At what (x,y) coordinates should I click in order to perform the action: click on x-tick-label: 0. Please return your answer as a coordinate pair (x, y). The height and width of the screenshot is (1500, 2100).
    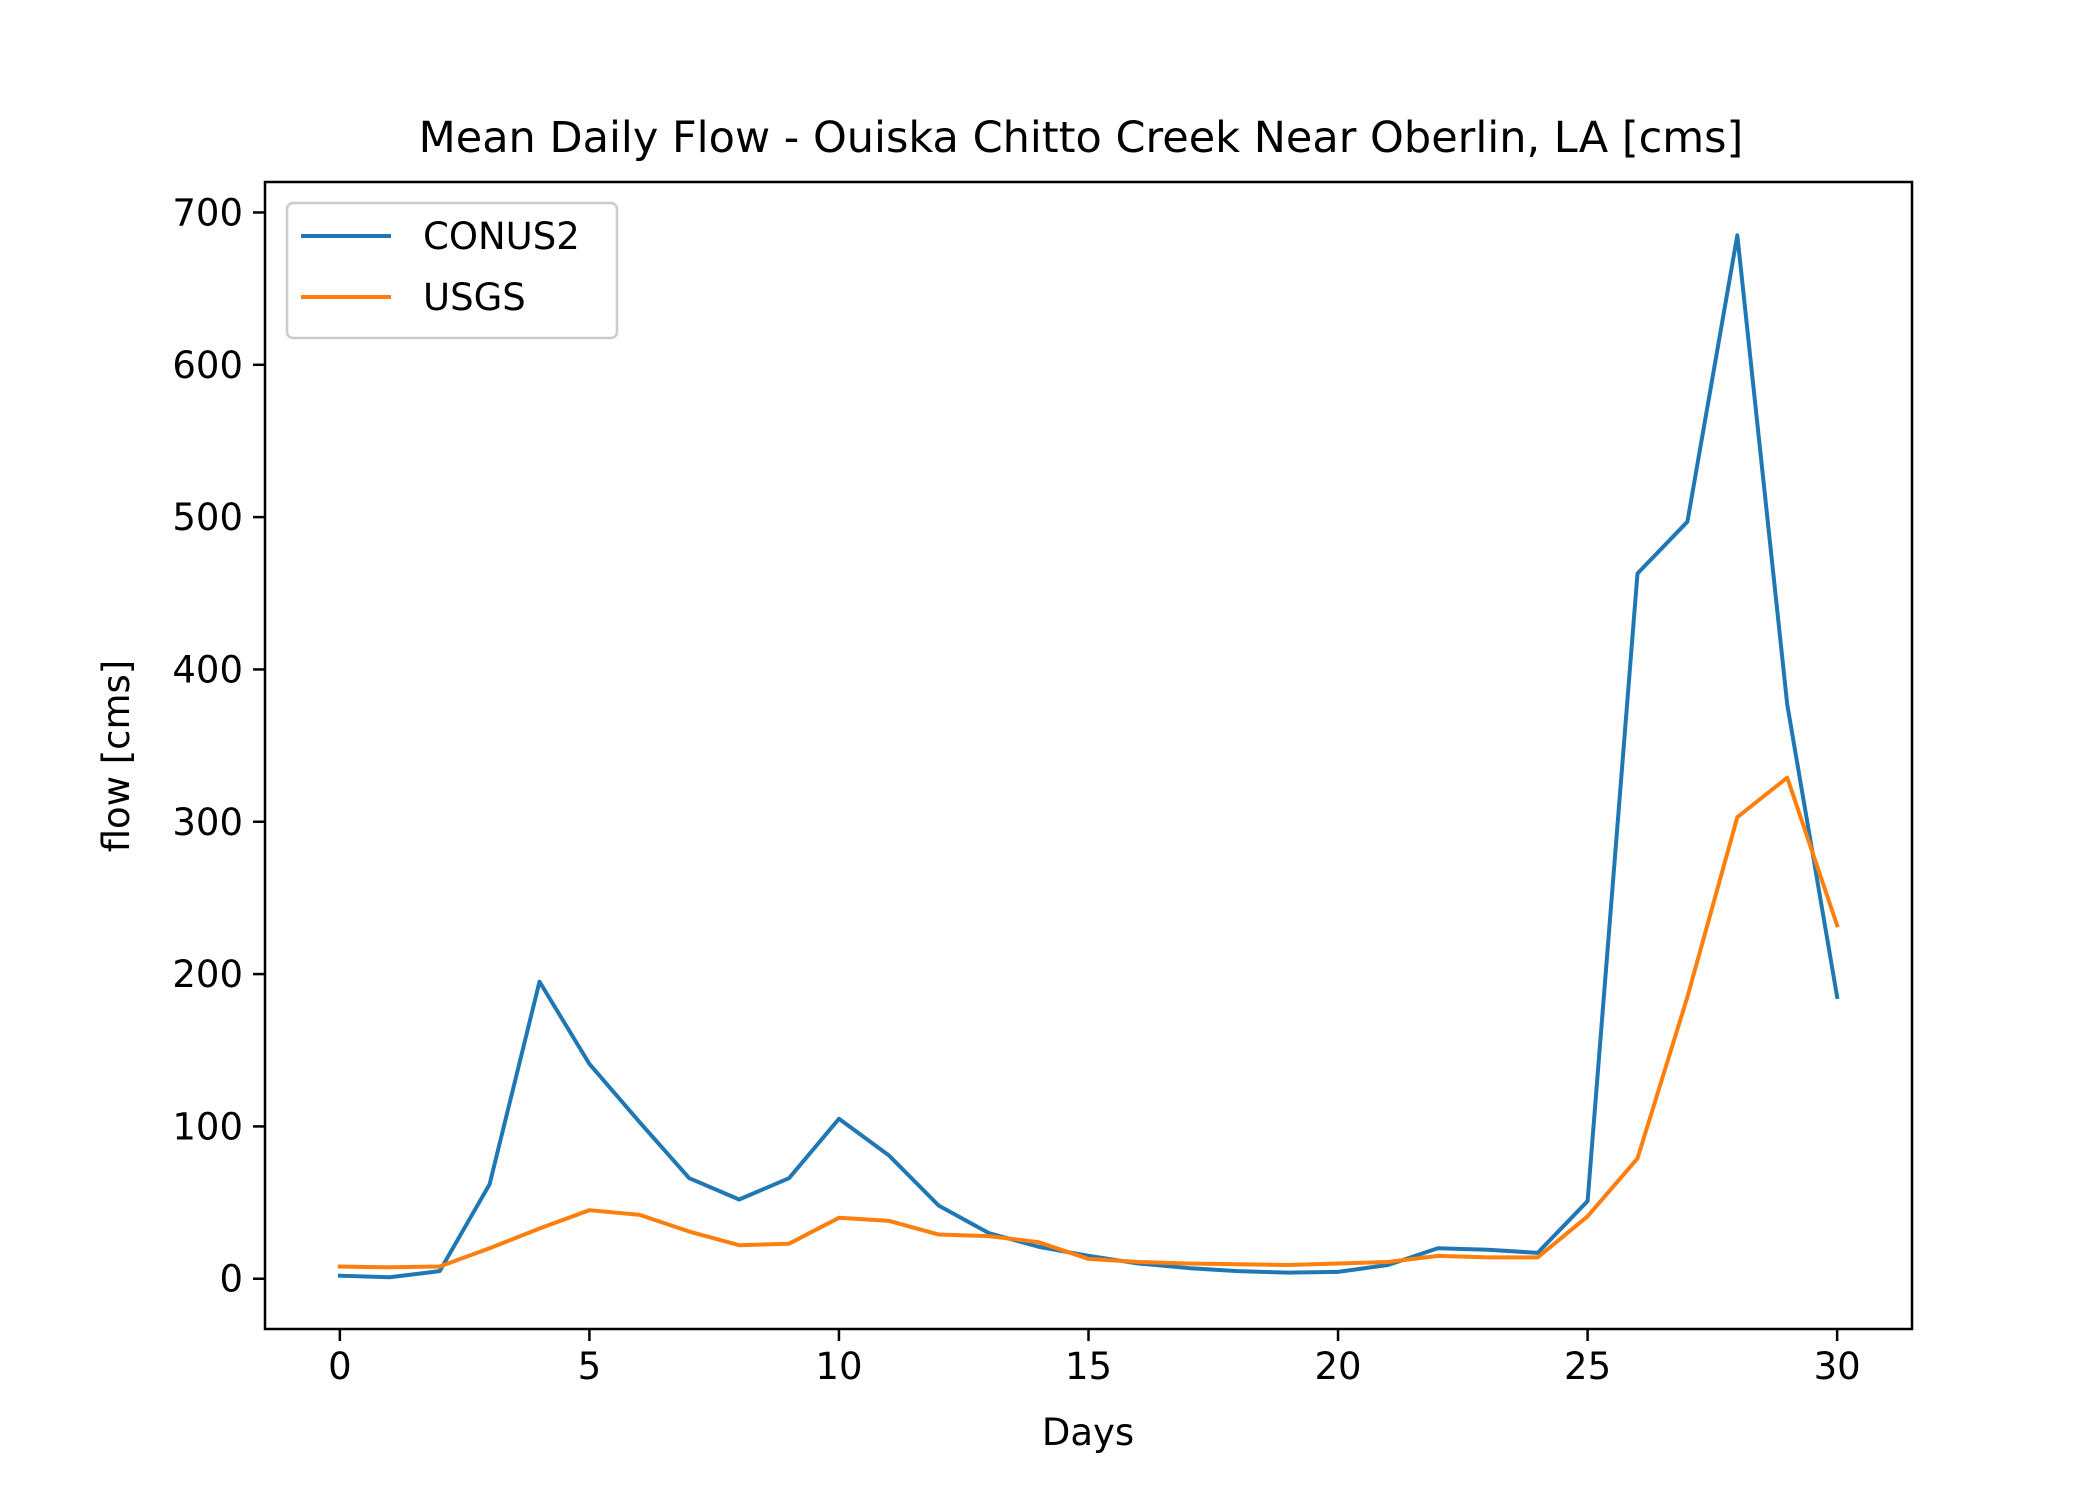
    Looking at the image, I should click on (340, 1366).